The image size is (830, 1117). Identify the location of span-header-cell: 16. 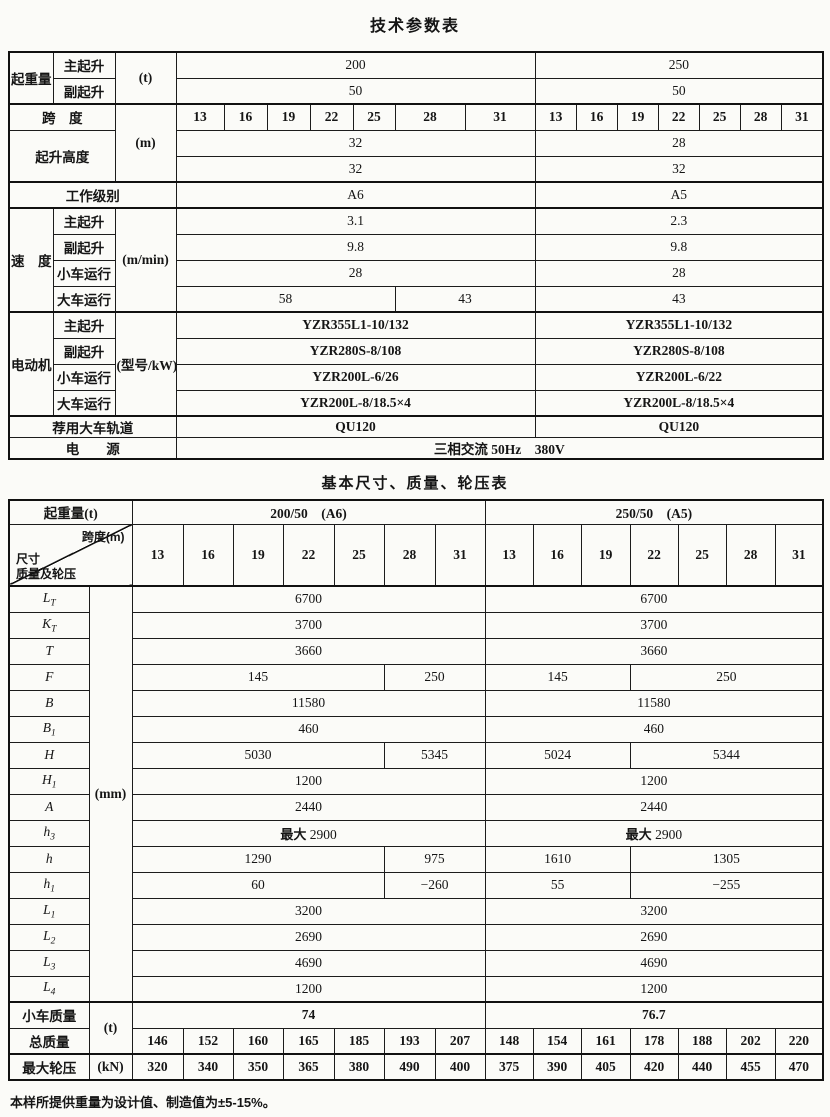
(557, 555).